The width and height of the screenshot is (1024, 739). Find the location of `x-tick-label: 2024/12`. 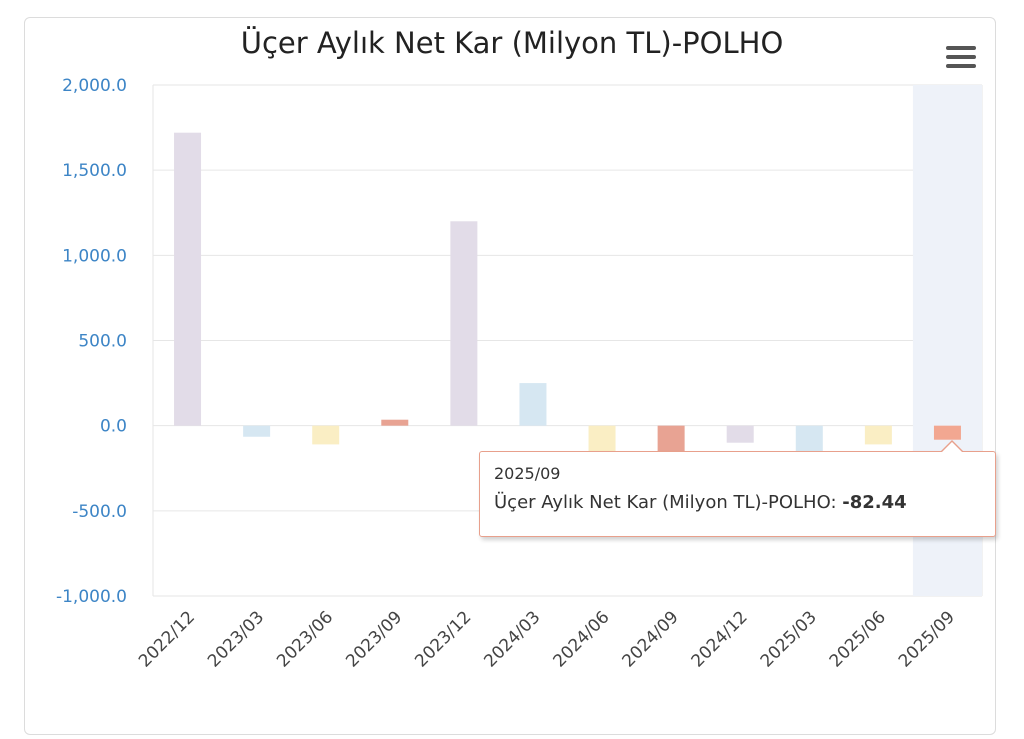

x-tick-label: 2024/12 is located at coordinates (720, 639).